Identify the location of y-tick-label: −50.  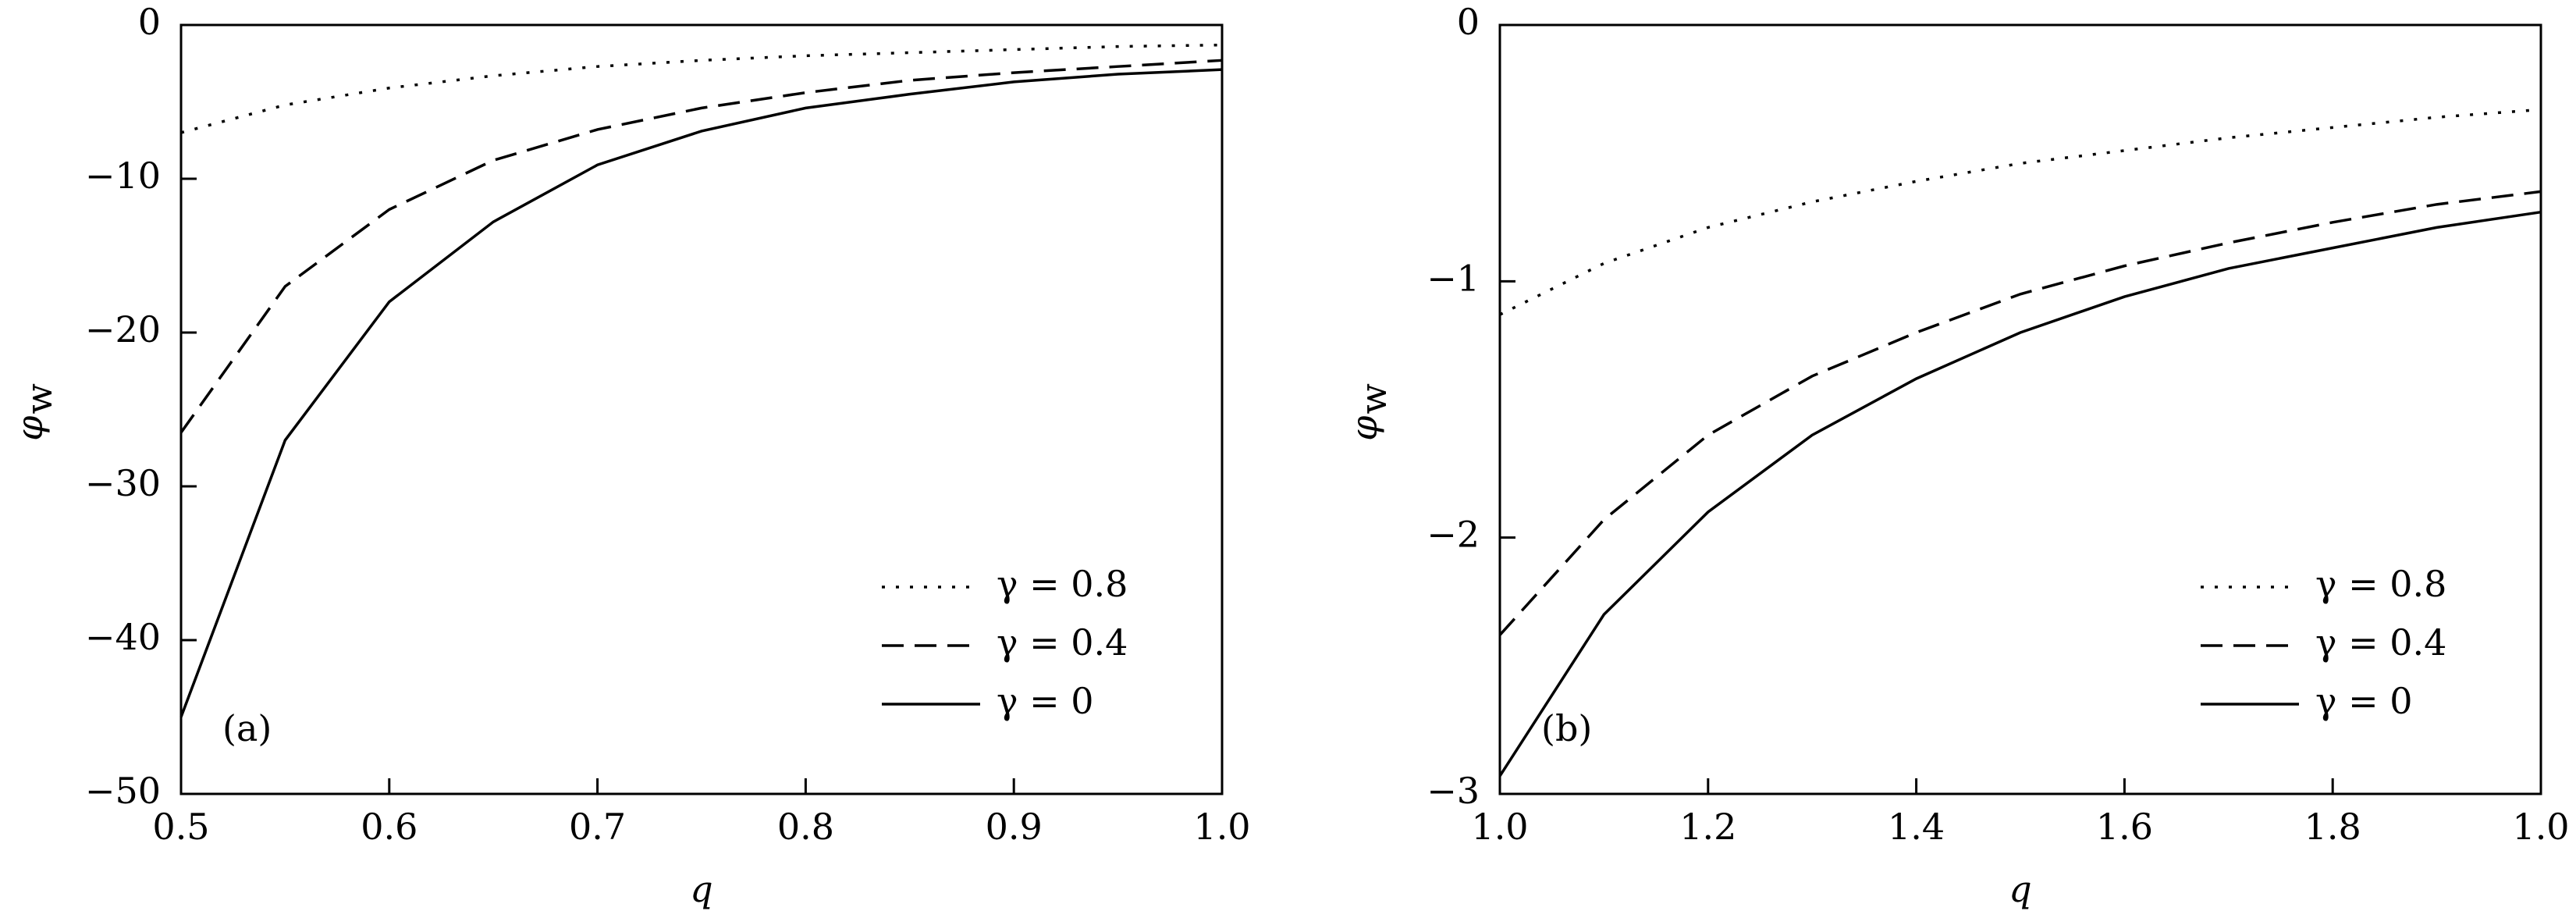
(123, 791).